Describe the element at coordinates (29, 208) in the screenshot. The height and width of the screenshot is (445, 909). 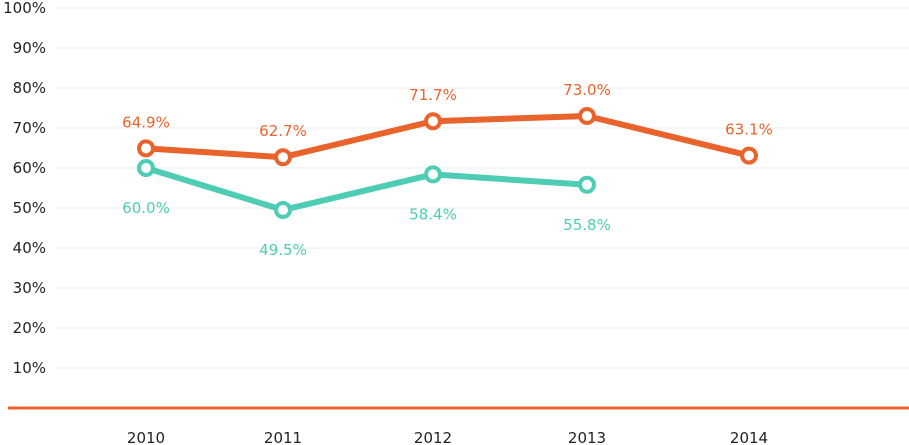
I see `y-tick-label: 50%` at that location.